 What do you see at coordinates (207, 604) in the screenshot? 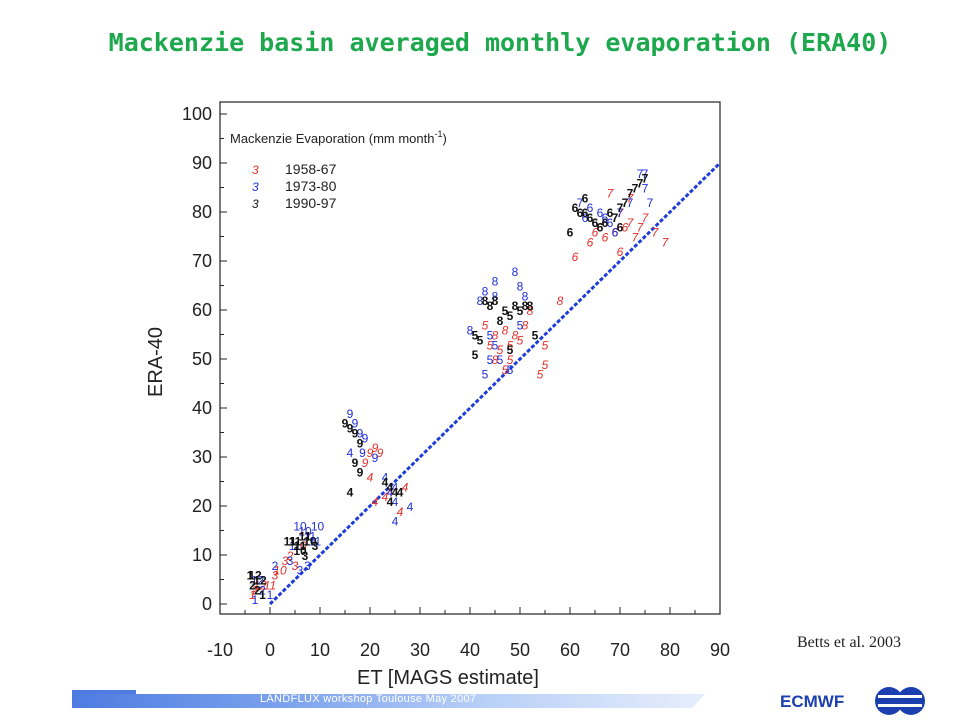
I see `y-tick-label: 0` at bounding box center [207, 604].